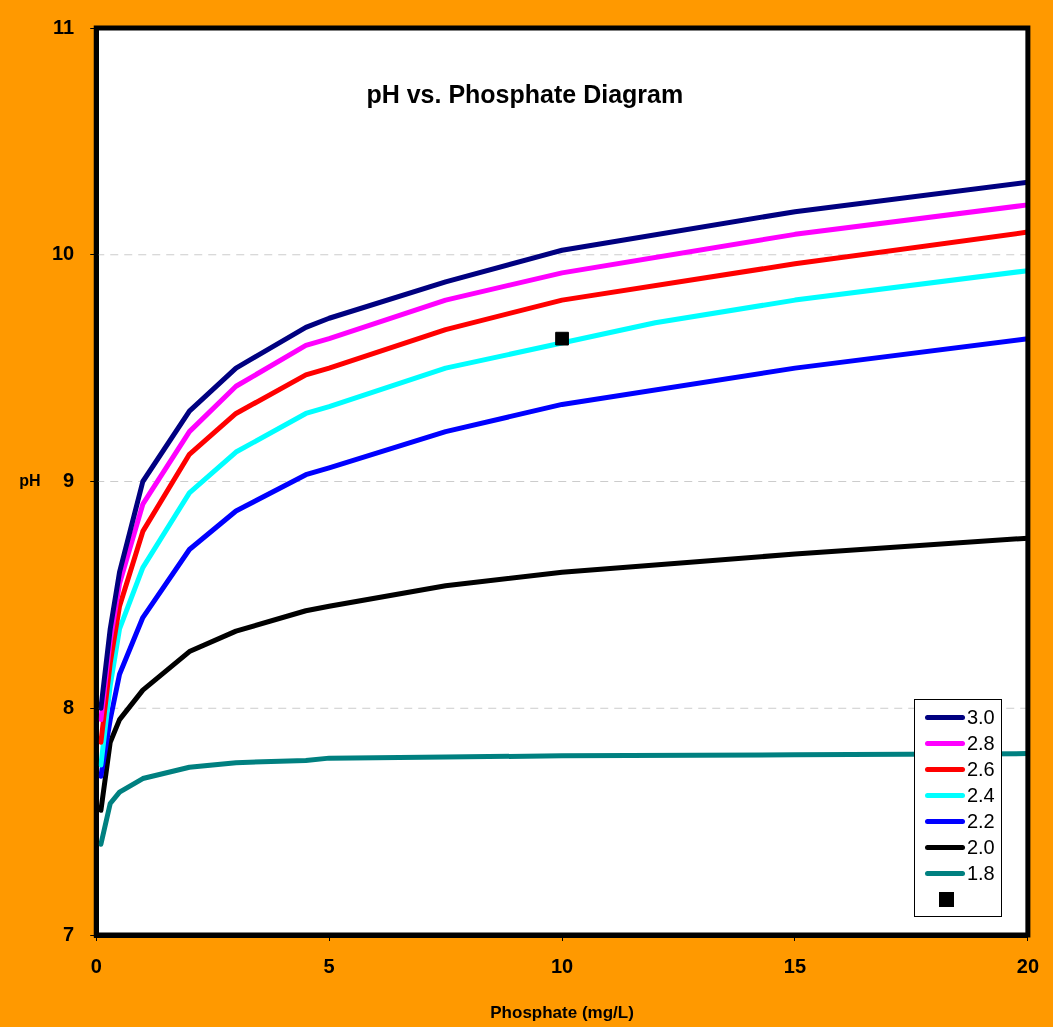  I want to click on legend-label: 2.0, so click(980, 847).